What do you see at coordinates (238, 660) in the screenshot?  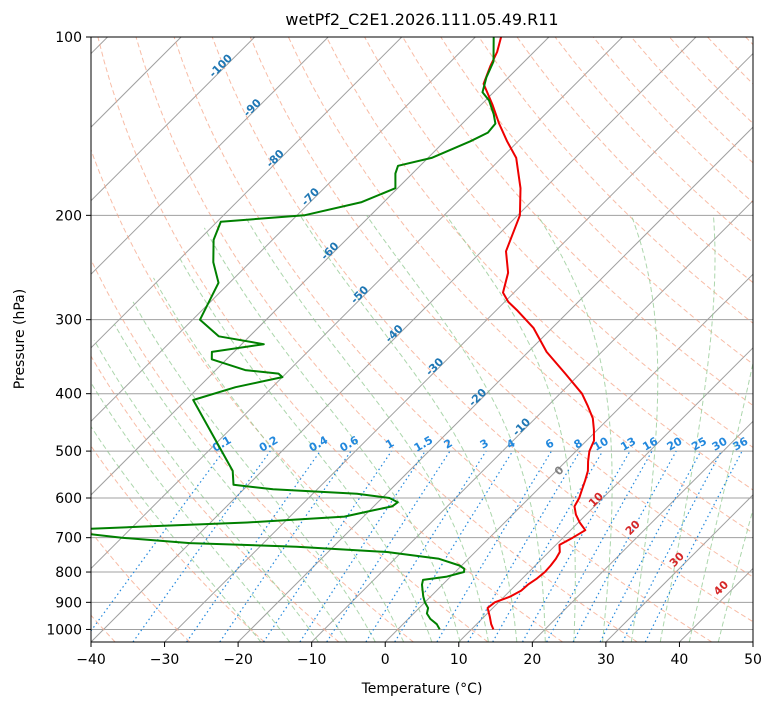 I see `x-tick-label: −20` at bounding box center [238, 660].